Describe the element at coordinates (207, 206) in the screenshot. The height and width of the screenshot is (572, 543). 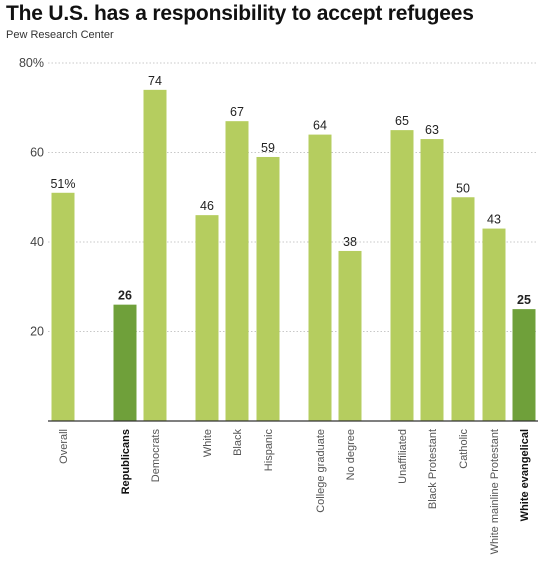
I see `data-label: 46` at that location.